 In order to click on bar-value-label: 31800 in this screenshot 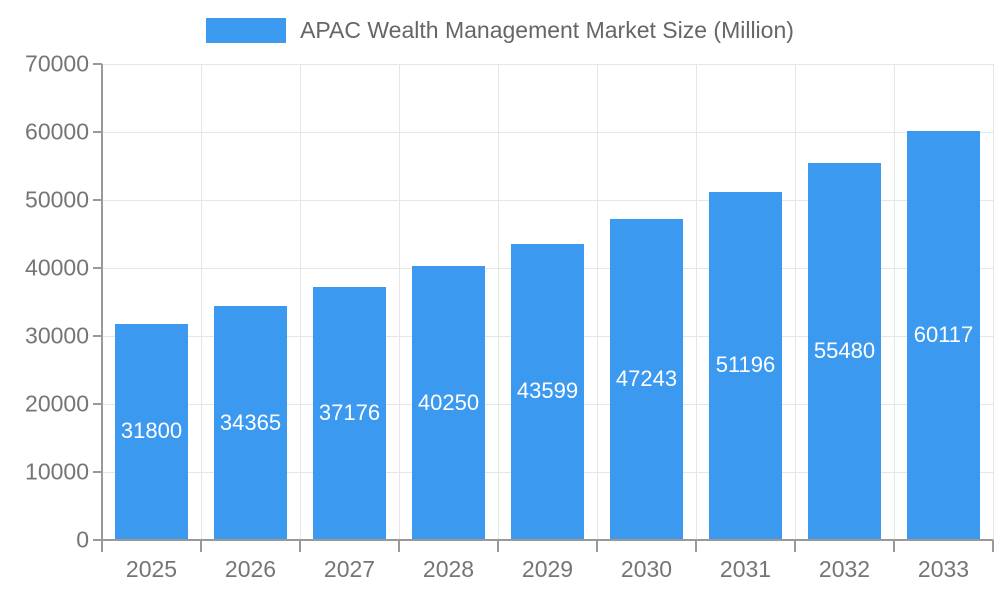, I will do `click(151, 431)`.